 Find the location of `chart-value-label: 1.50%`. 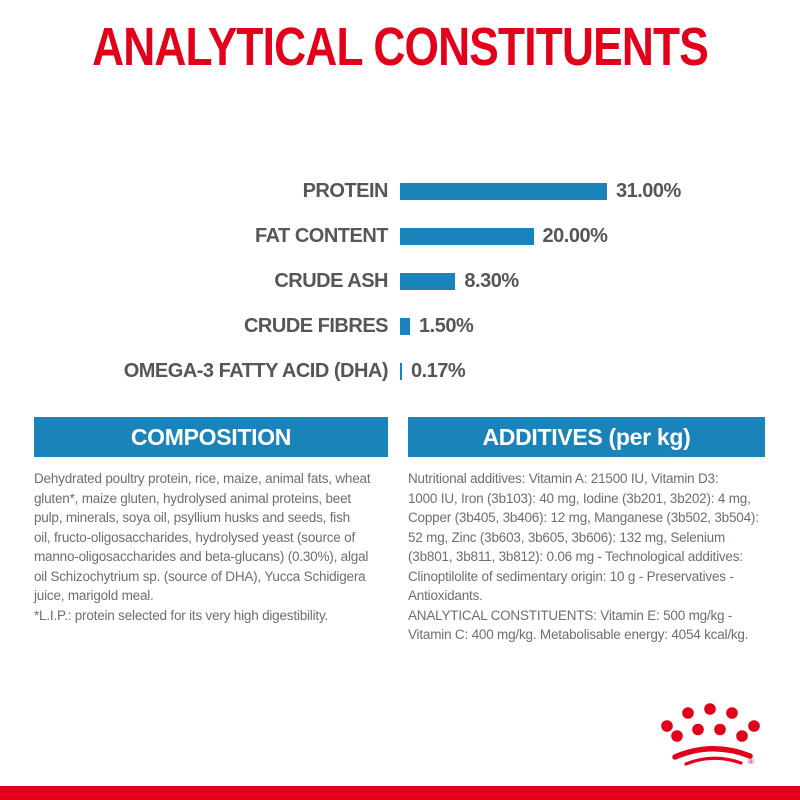

chart-value-label: 1.50% is located at coordinates (446, 326).